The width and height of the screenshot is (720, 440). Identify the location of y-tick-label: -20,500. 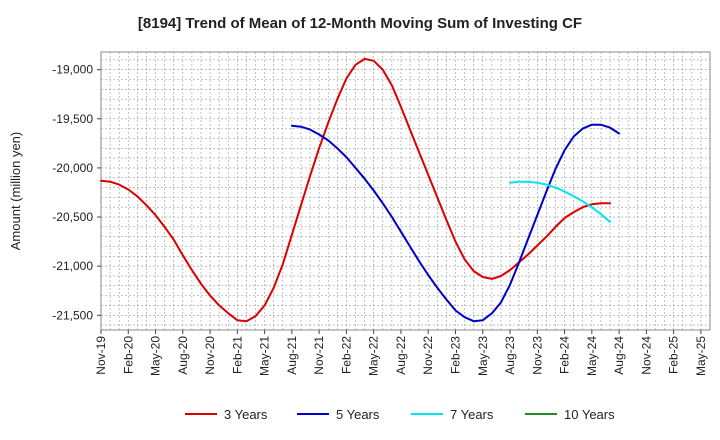
(72, 217).